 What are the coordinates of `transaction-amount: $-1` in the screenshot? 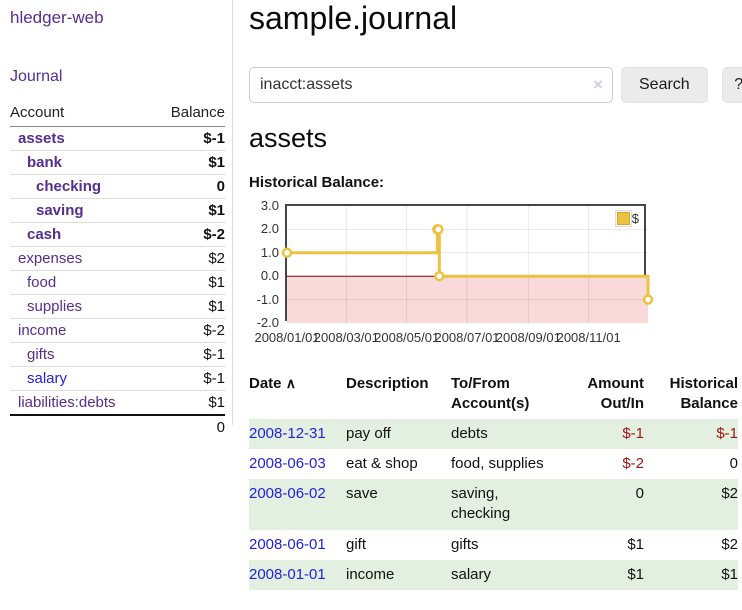 It's located at (633, 433).